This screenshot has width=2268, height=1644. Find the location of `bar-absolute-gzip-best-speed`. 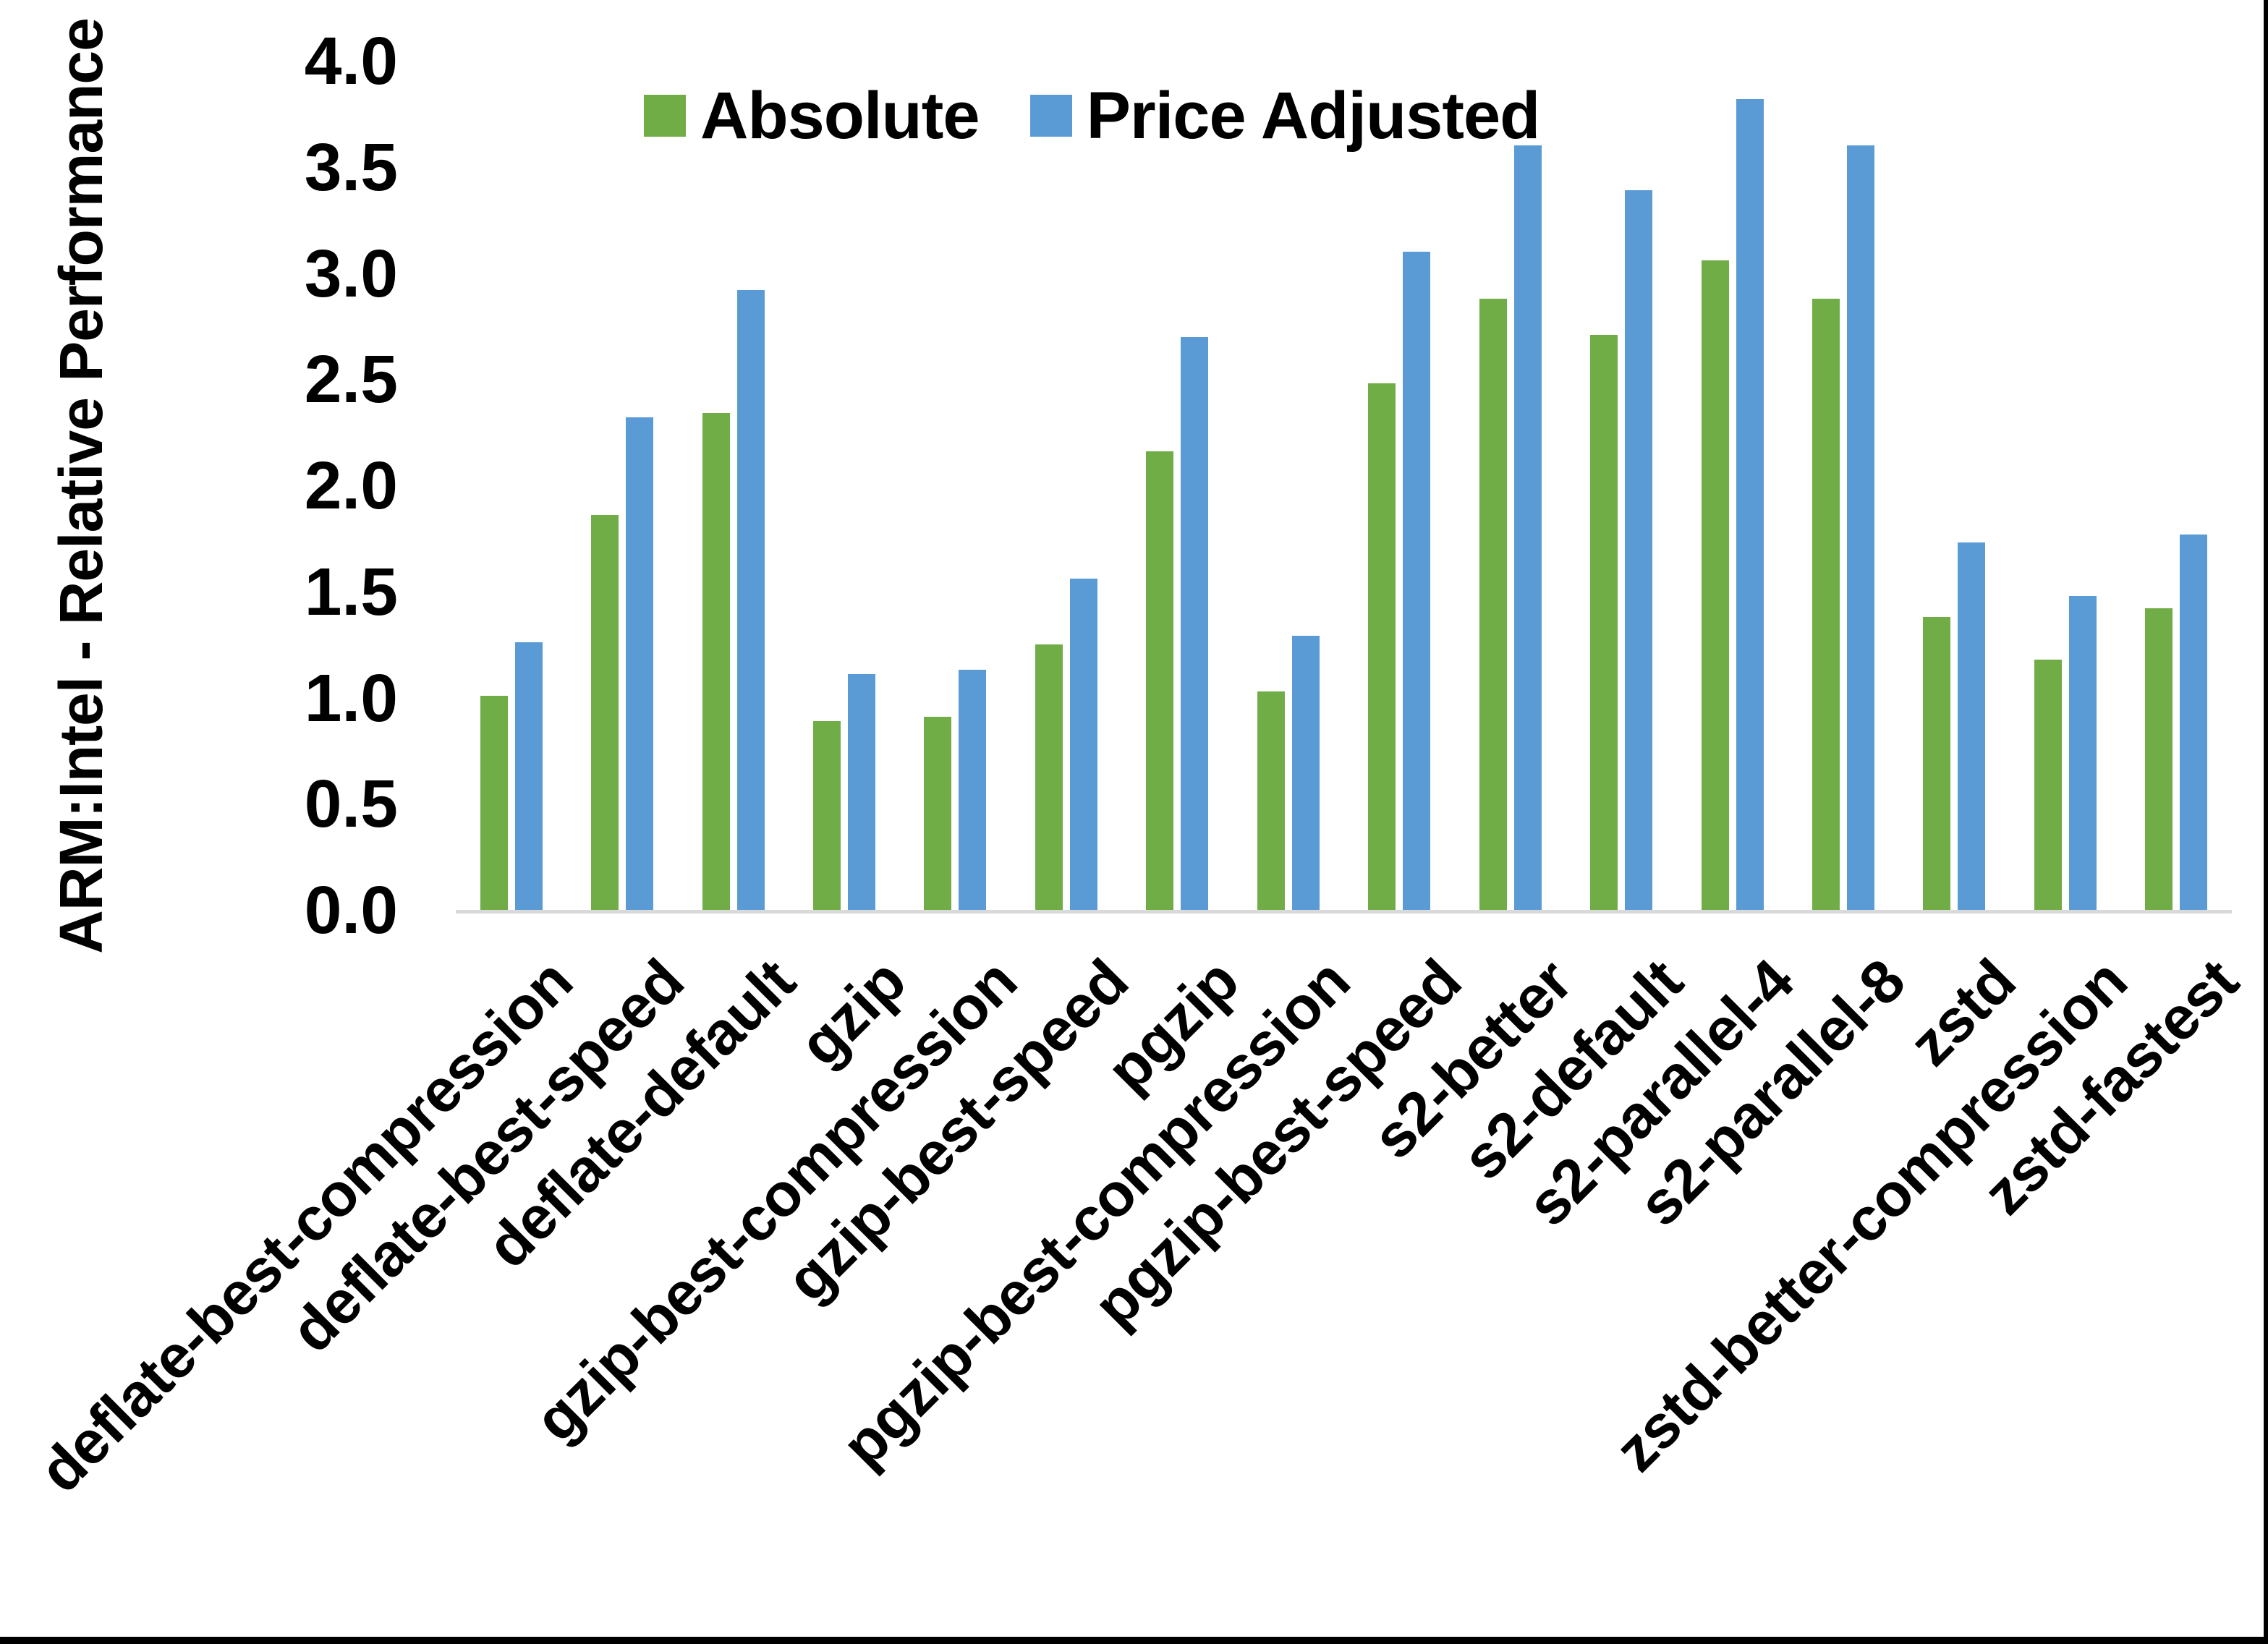

bar-absolute-gzip-best-speed is located at coordinates (1049, 777).